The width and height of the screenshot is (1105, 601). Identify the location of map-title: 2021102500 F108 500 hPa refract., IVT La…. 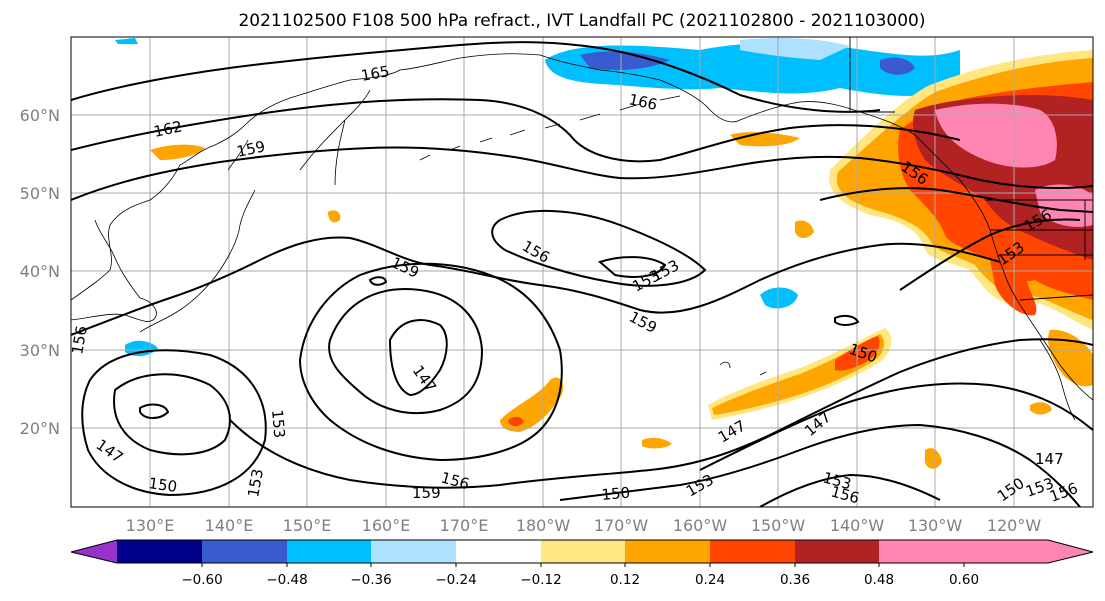
(581, 21).